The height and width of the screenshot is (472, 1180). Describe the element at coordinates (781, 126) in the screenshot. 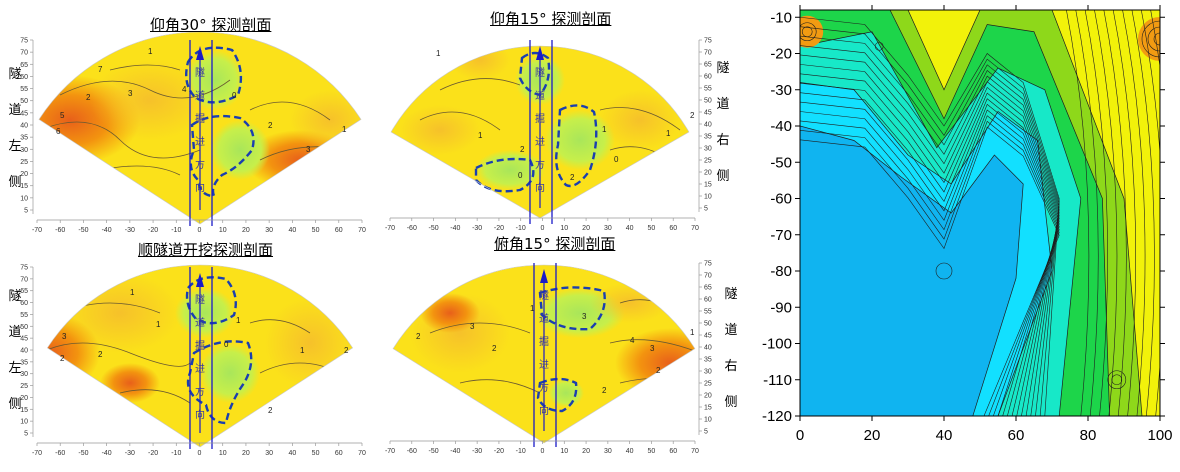

I see `y-tick-label: -40` at that location.